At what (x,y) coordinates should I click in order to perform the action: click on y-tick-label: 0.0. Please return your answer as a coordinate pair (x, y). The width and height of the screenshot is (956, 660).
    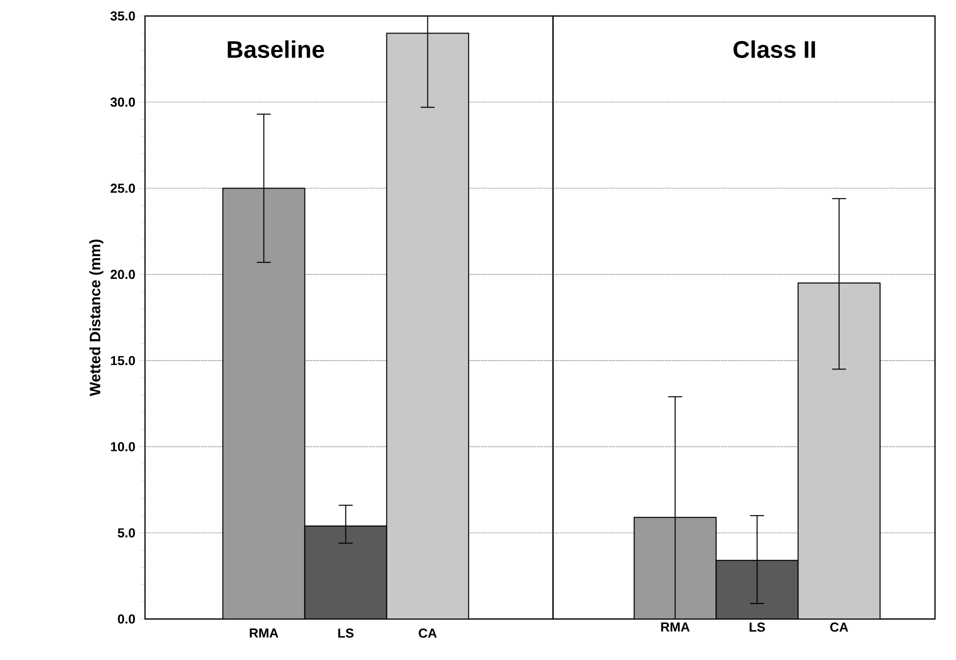
    Looking at the image, I should click on (126, 619).